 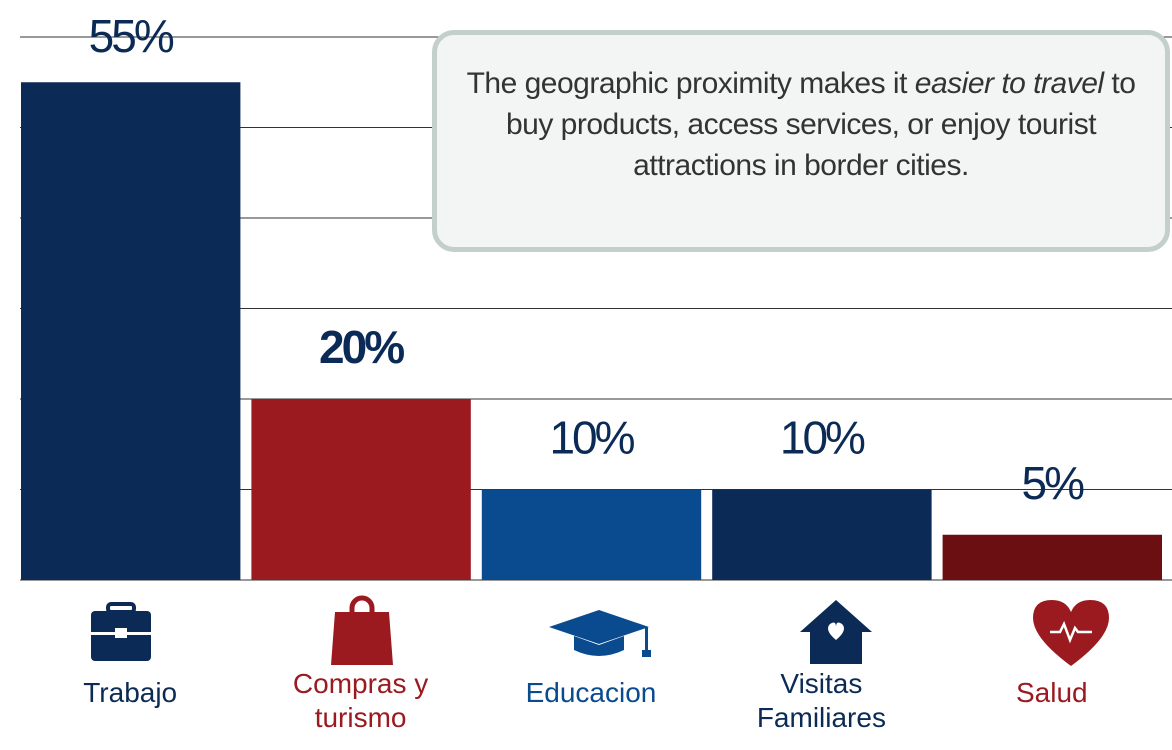 What do you see at coordinates (362, 630) in the screenshot?
I see `icon-bag` at bounding box center [362, 630].